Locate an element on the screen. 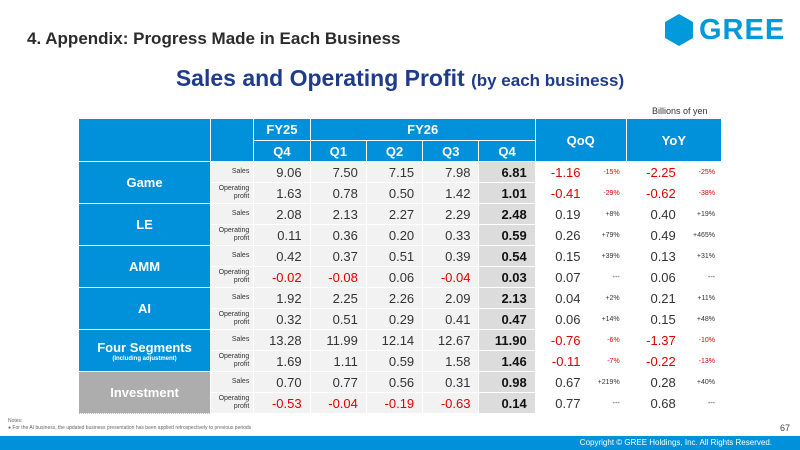 The image size is (800, 450). gree-logo: GREE is located at coordinates (724, 30).